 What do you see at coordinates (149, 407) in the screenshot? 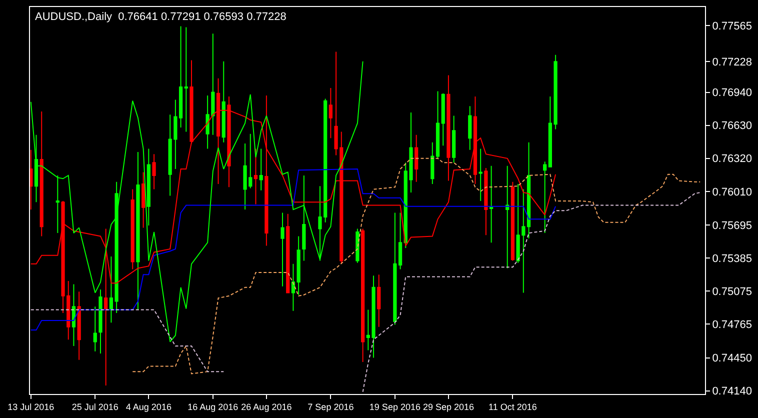
I see `x-tick-label: 4 Aug 2016` at bounding box center [149, 407].